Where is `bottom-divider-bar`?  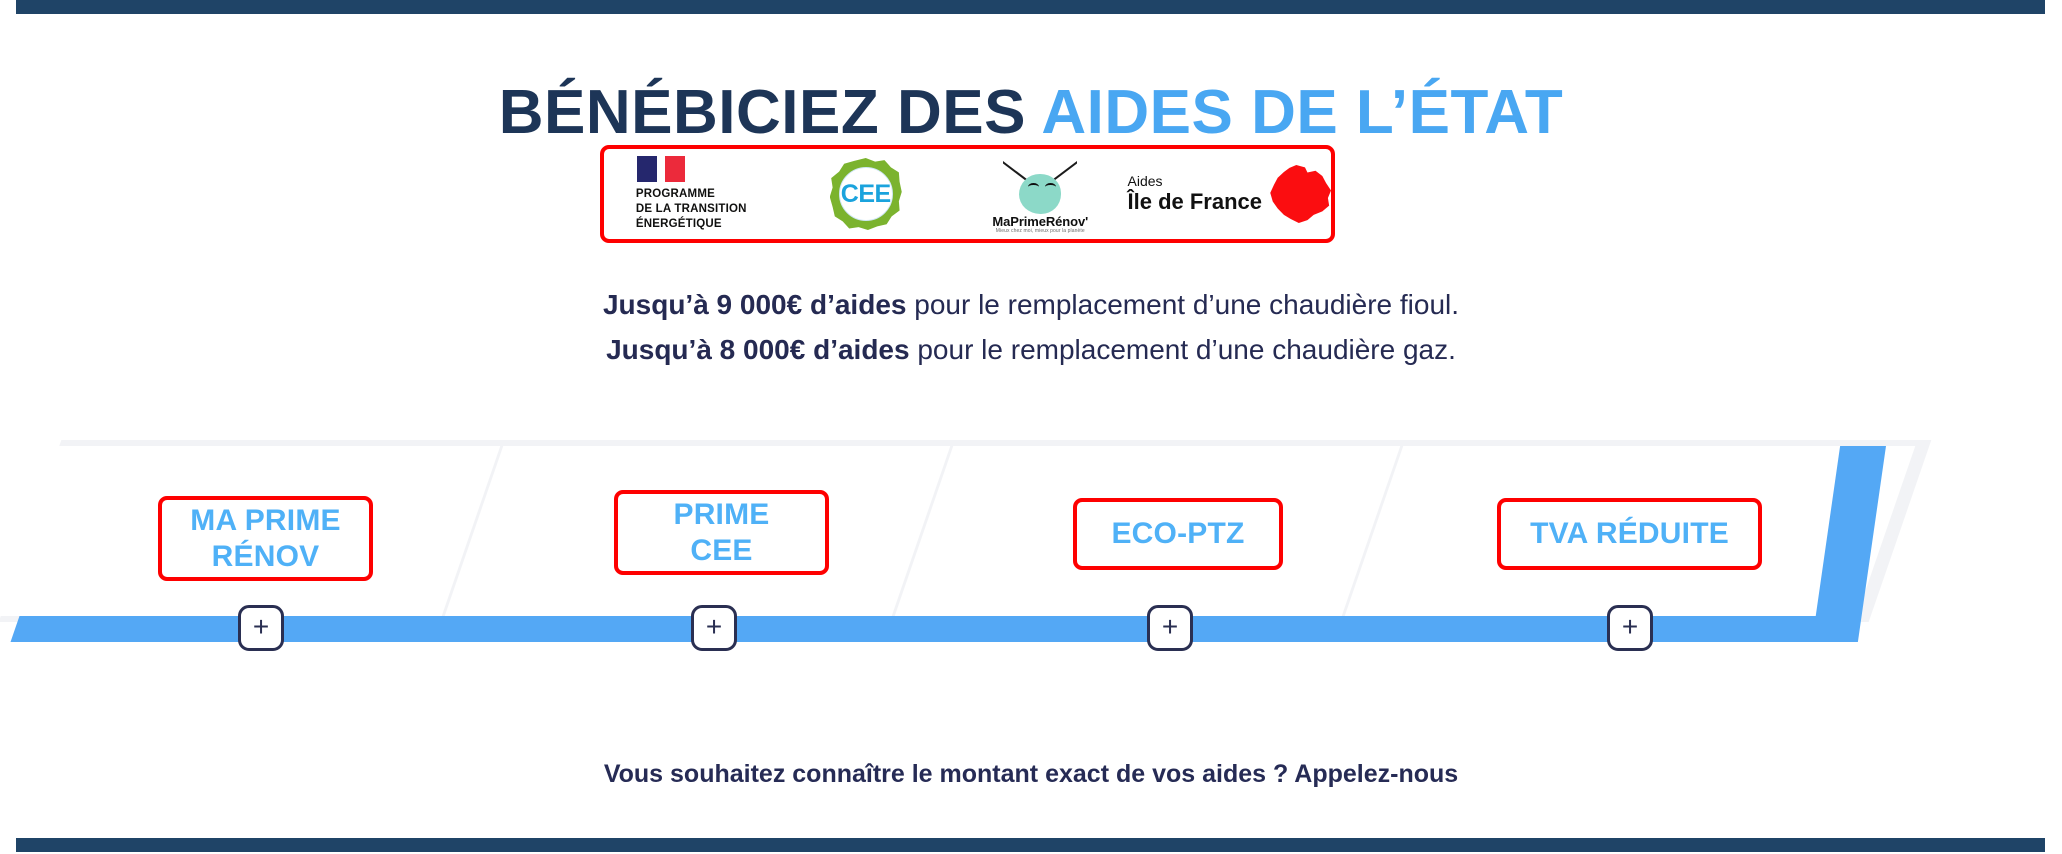
bottom-divider-bar is located at coordinates (1030, 845).